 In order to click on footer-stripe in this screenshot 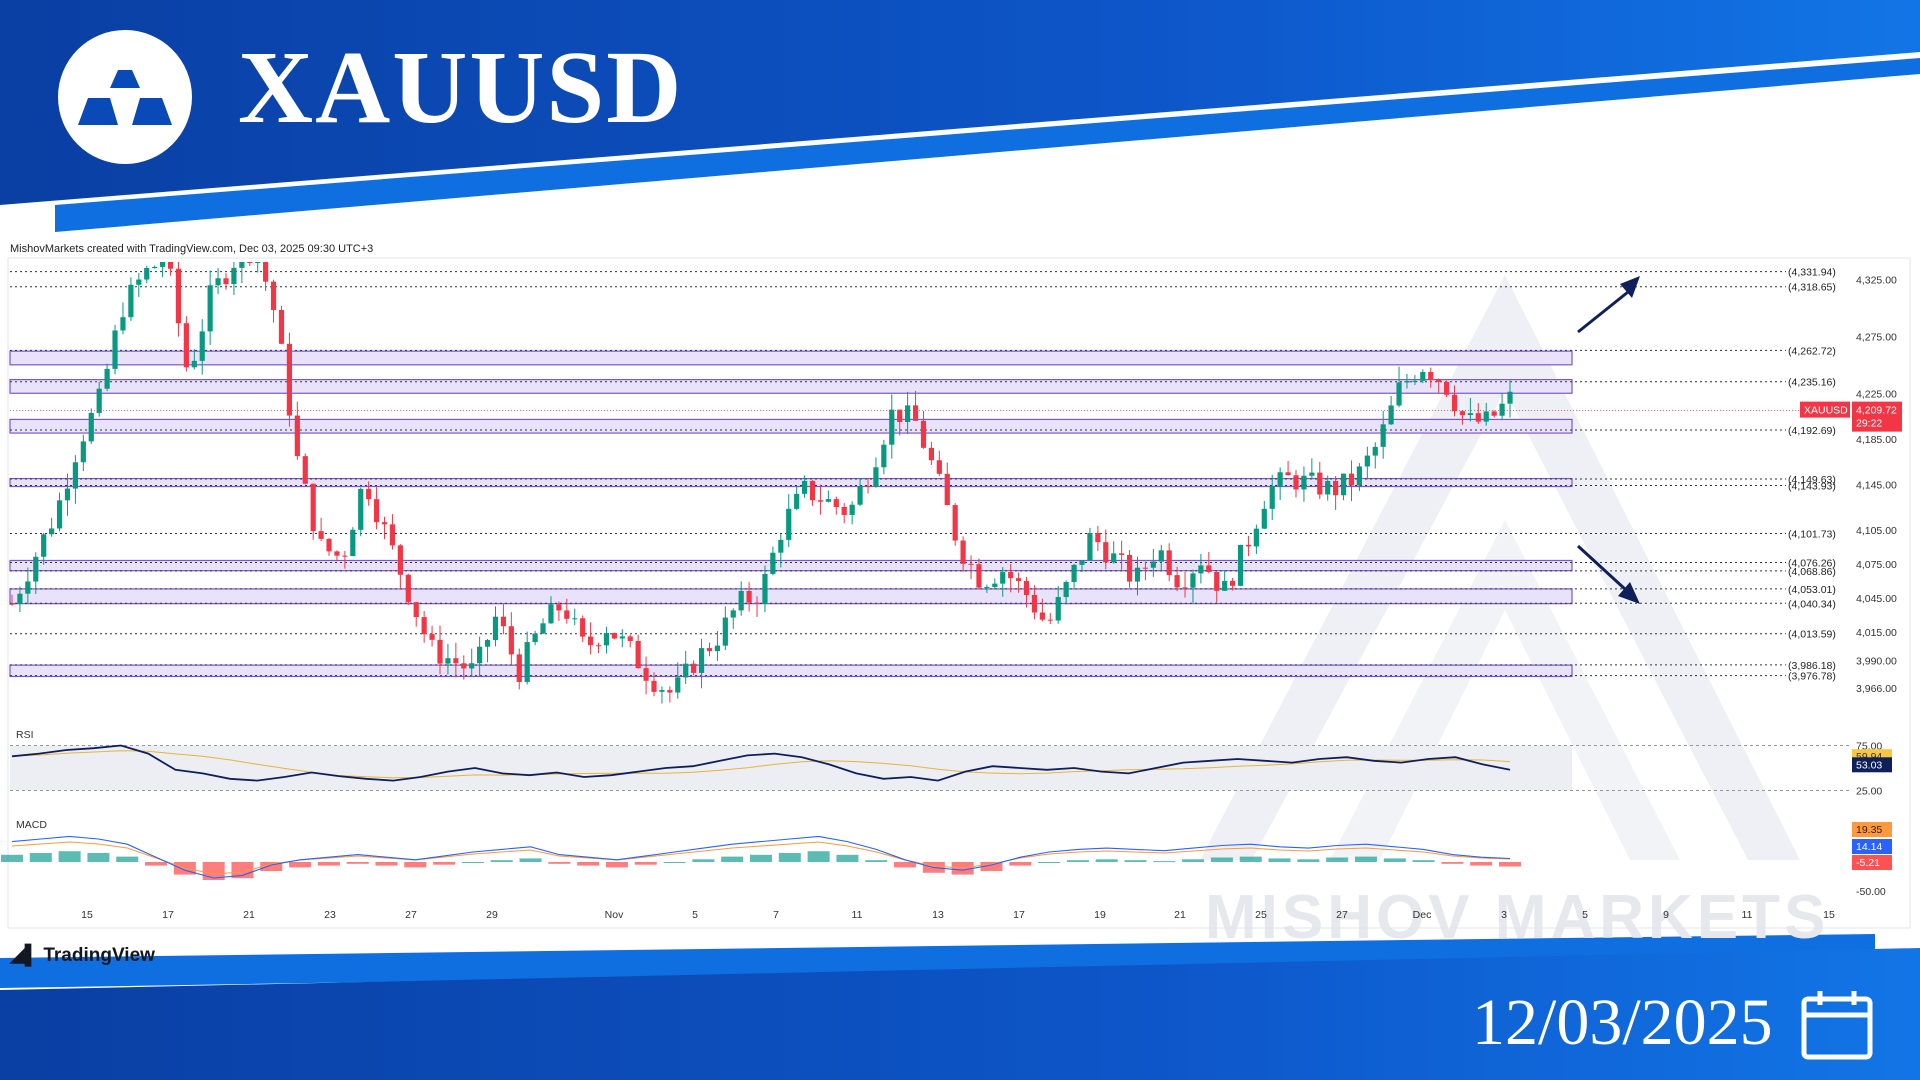, I will do `click(937, 961)`.